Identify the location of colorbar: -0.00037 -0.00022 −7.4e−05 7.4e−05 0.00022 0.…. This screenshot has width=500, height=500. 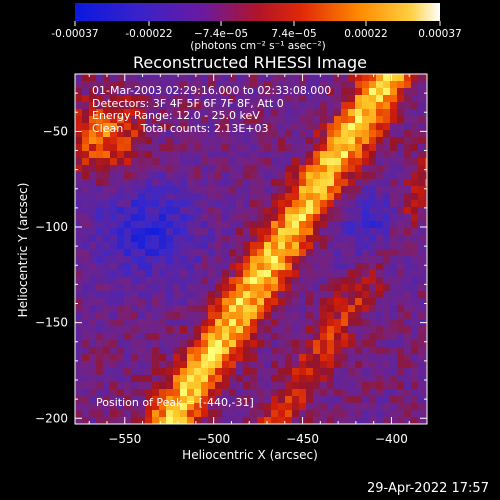
(256, 27).